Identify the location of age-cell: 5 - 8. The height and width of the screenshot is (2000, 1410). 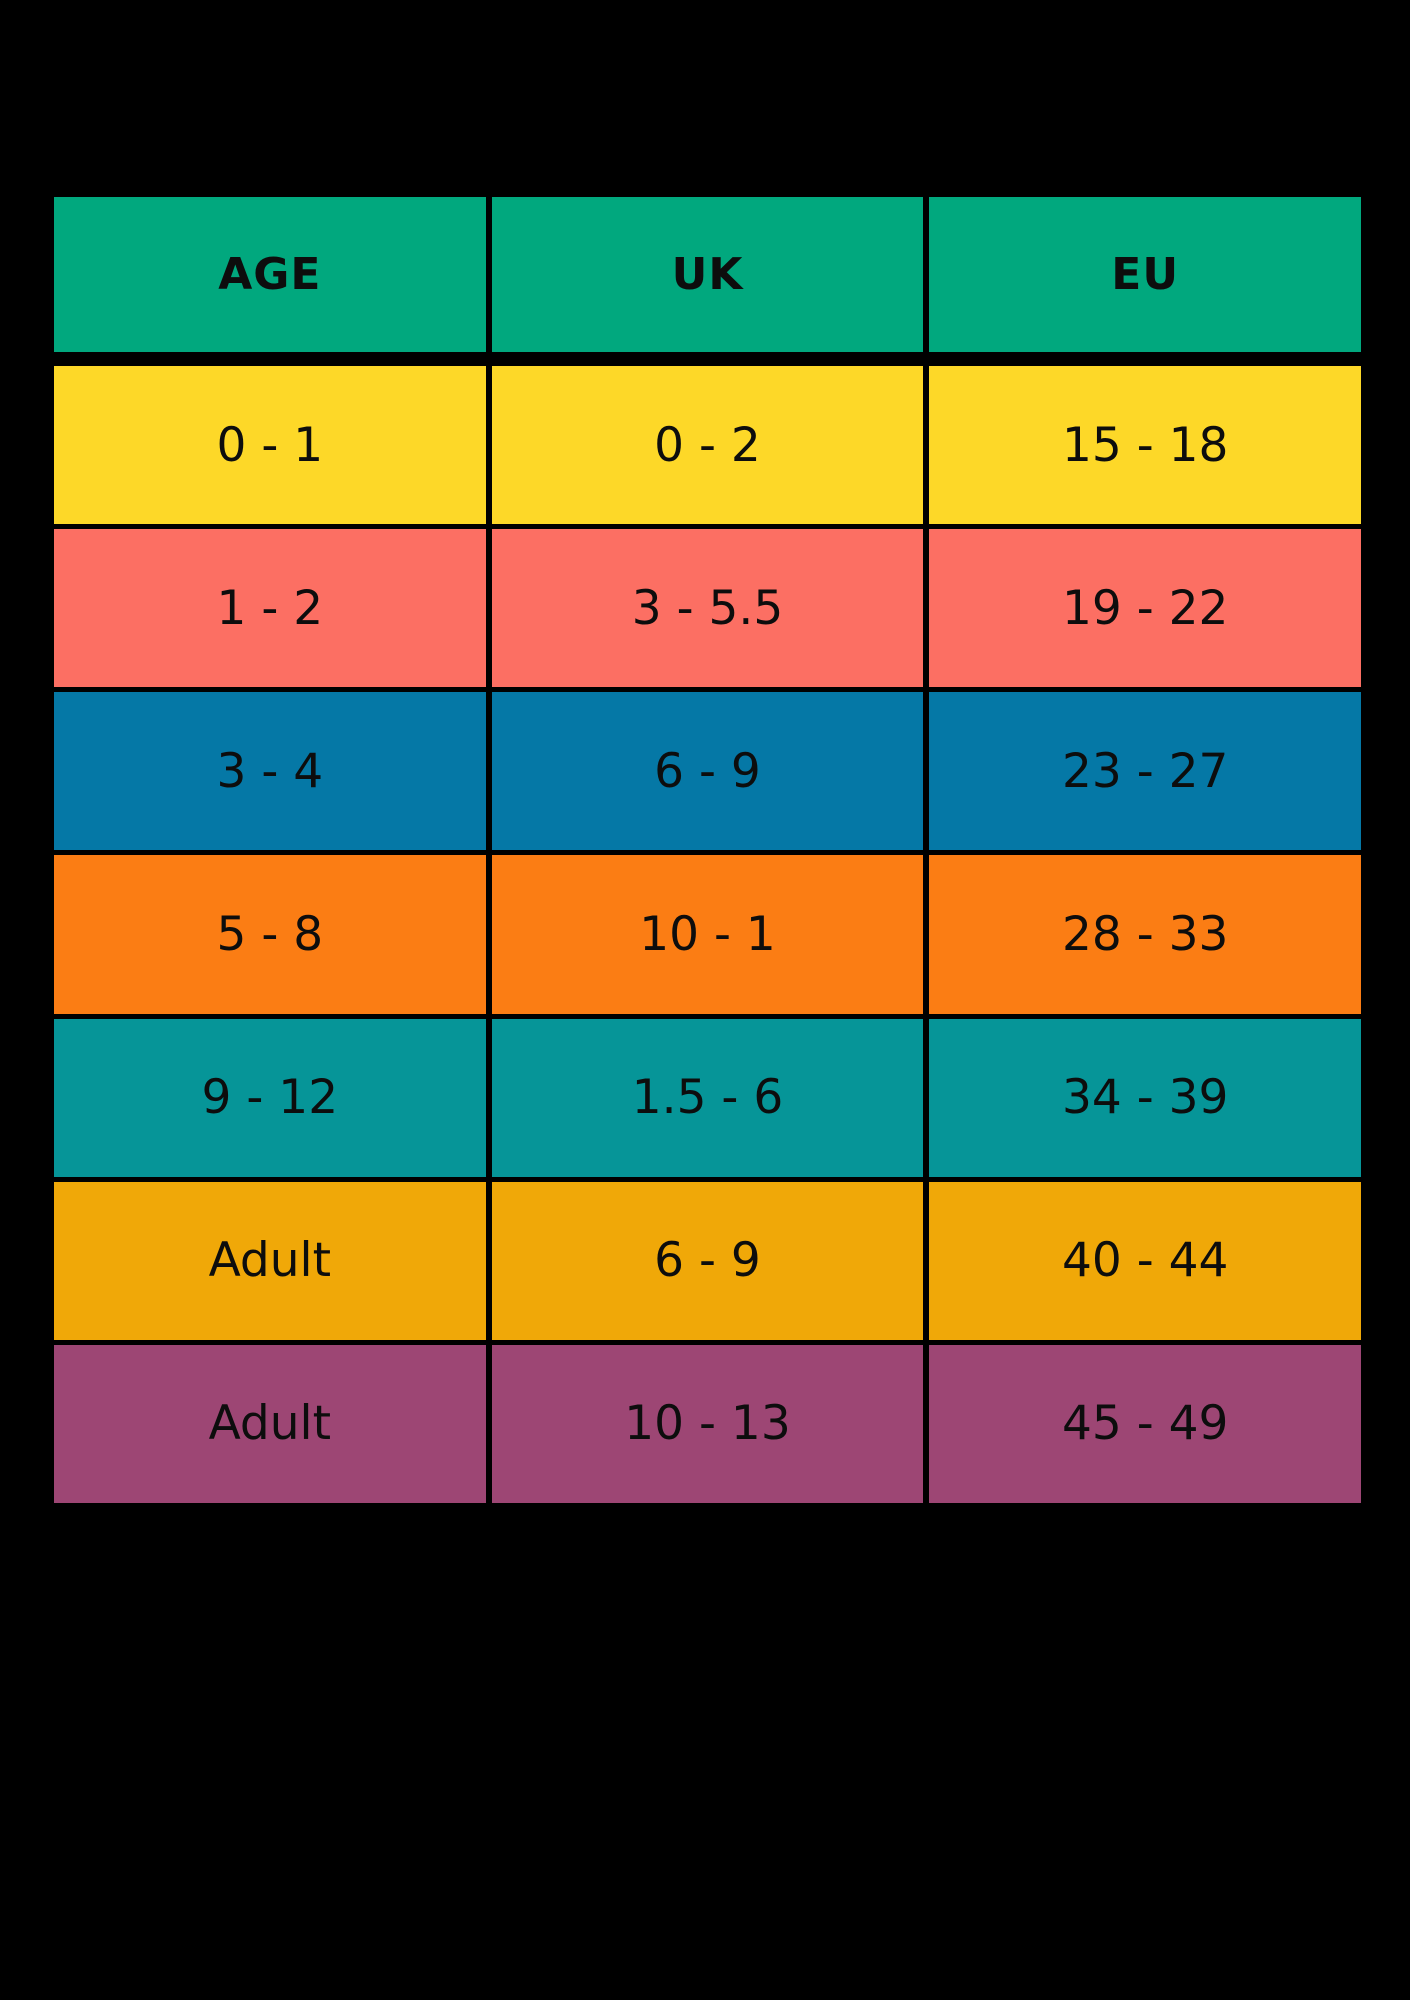
(270, 934).